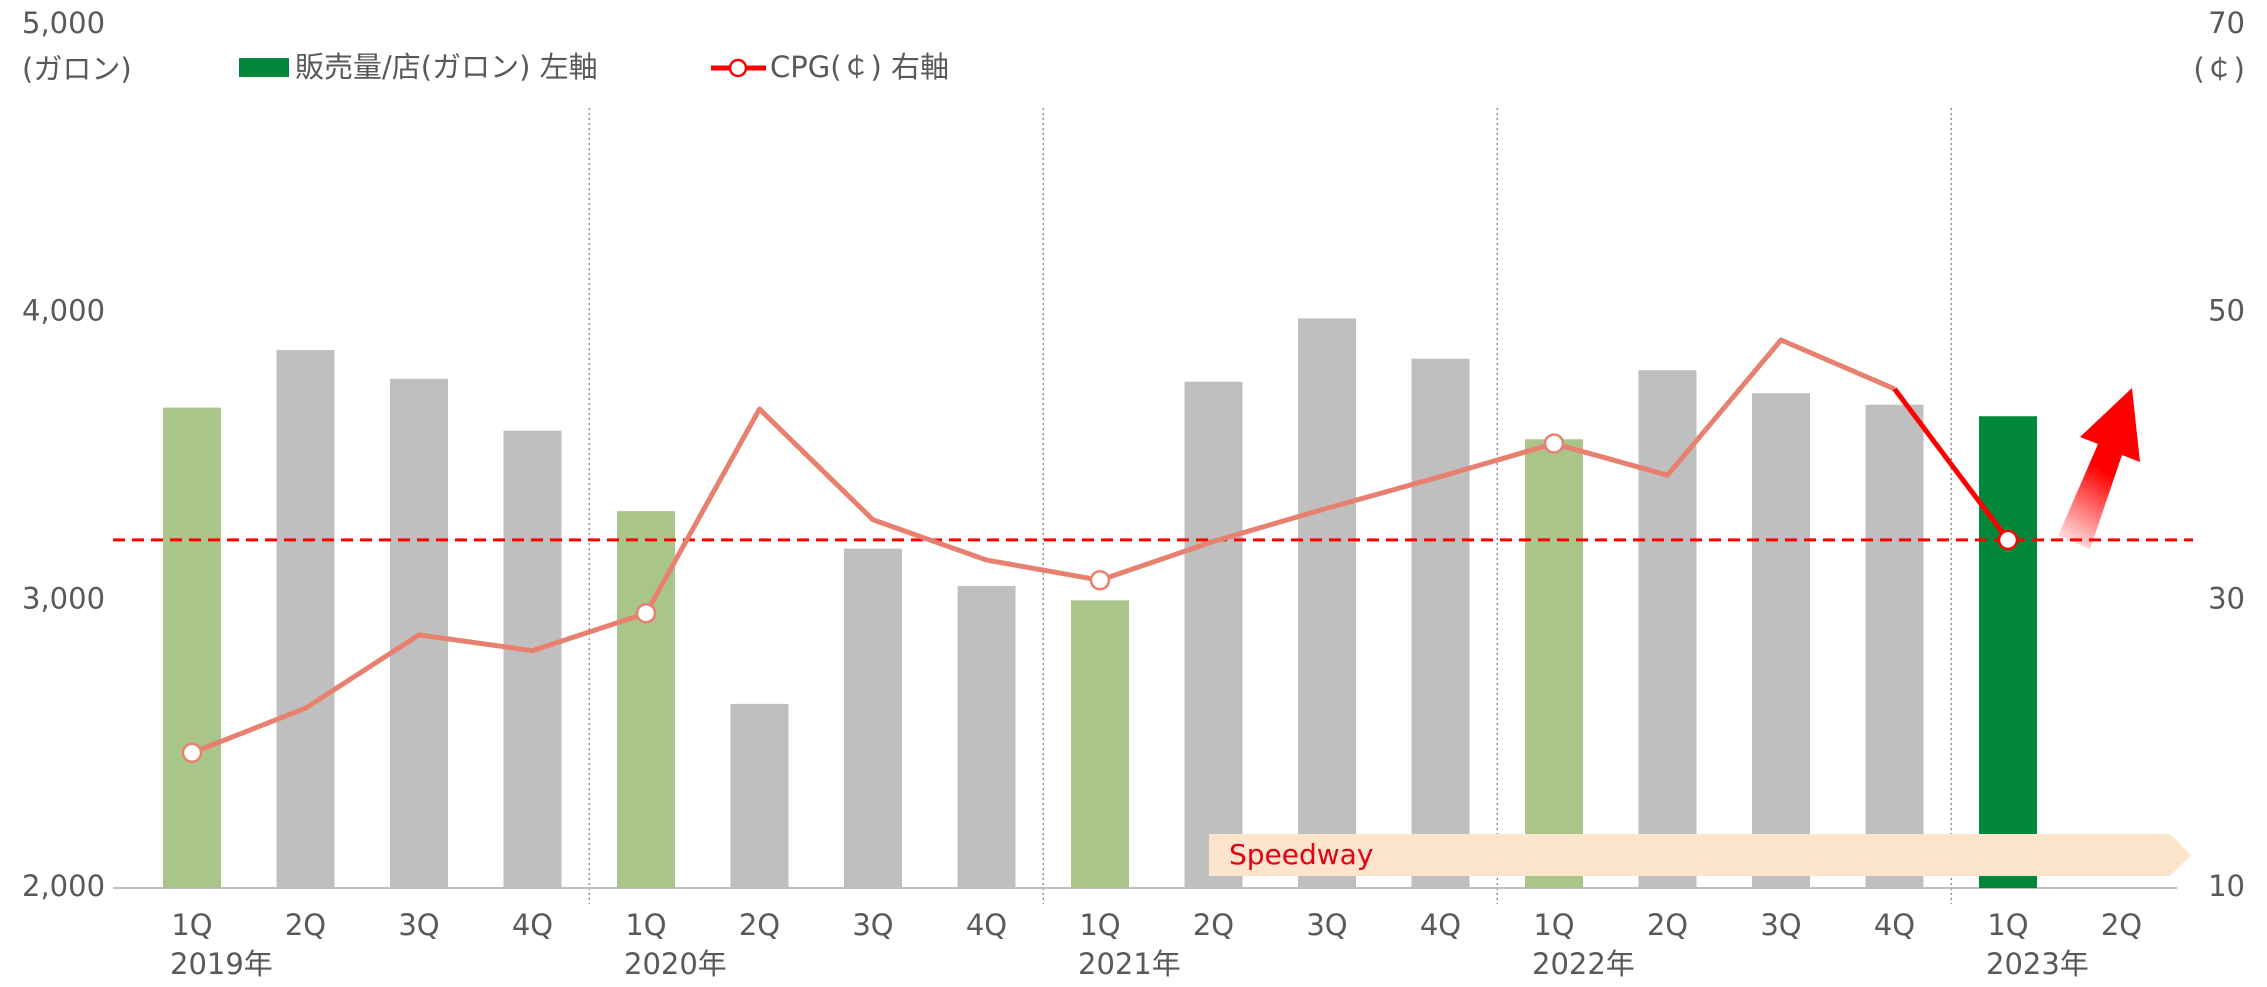 This screenshot has height=987, width=2267. What do you see at coordinates (1700, 855) in the screenshot?
I see `annotation-banner` at bounding box center [1700, 855].